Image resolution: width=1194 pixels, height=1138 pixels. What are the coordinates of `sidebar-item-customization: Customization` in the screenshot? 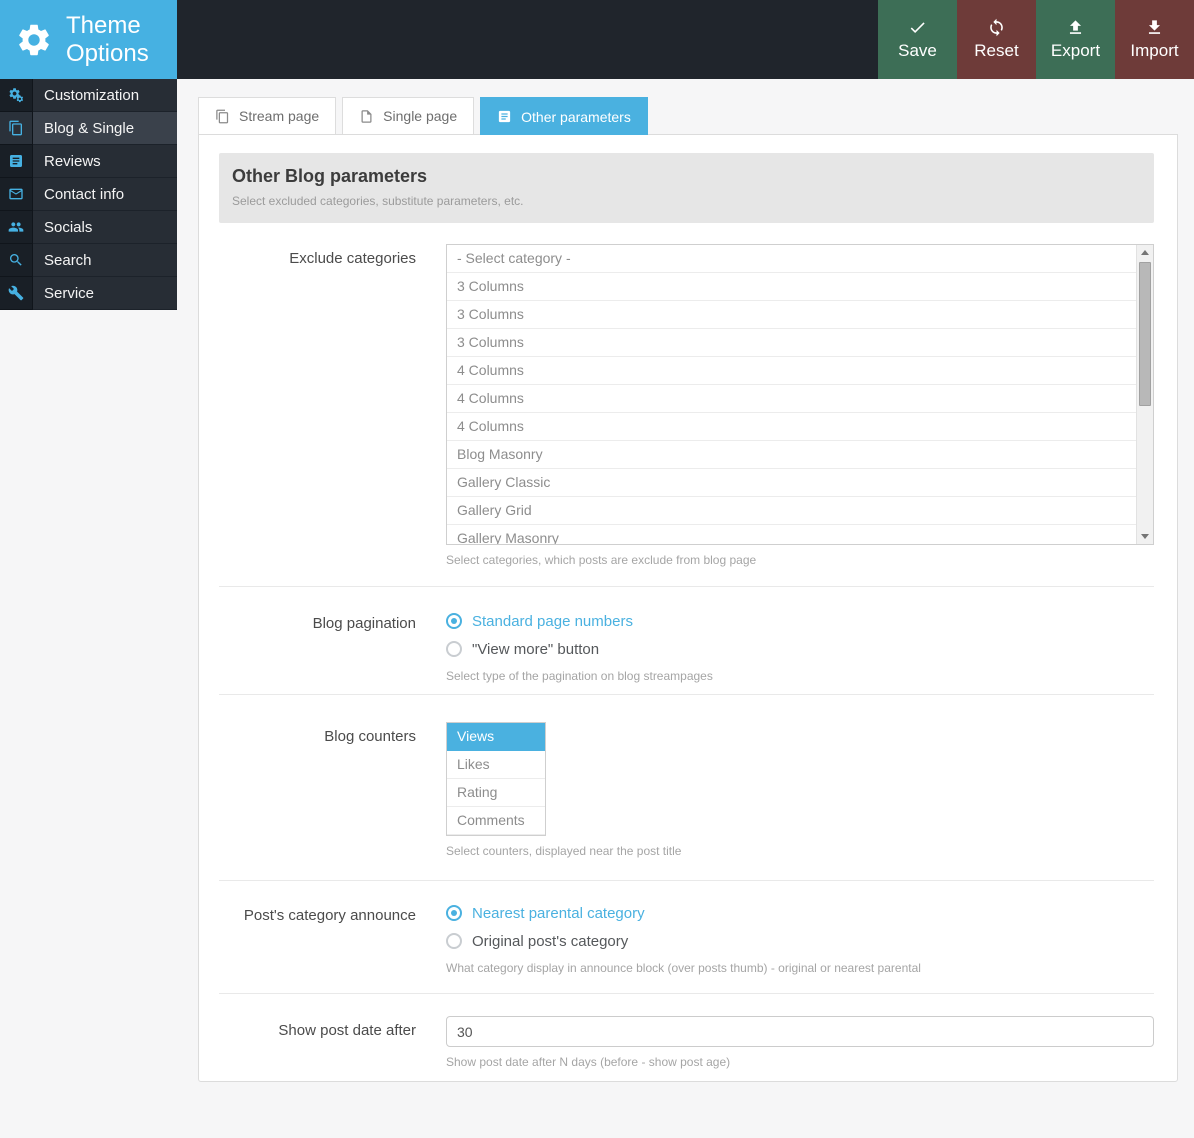 It's located at (88, 95).